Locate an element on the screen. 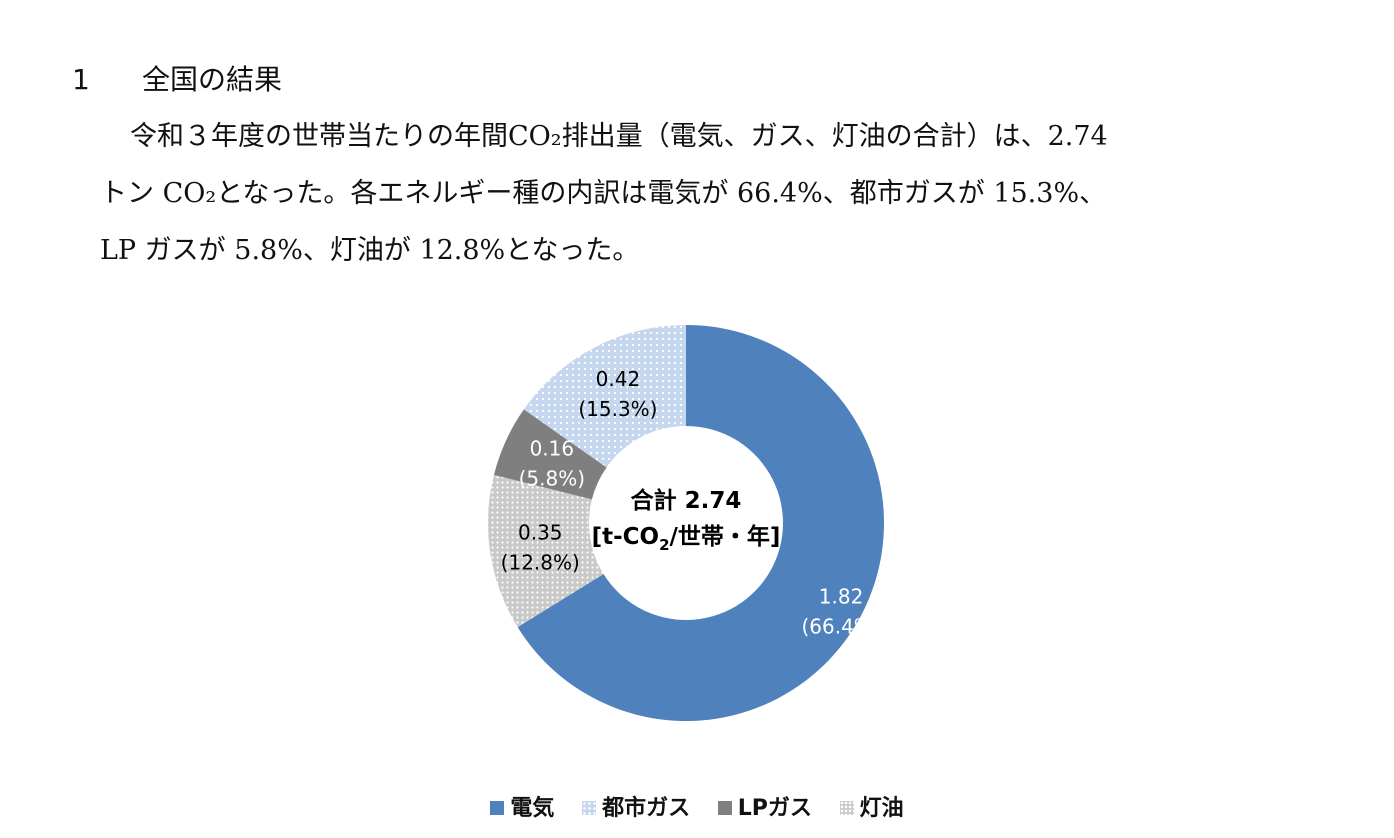 The width and height of the screenshot is (1394, 838). section-heading: 1 全国の結果 is located at coordinates (177, 78).